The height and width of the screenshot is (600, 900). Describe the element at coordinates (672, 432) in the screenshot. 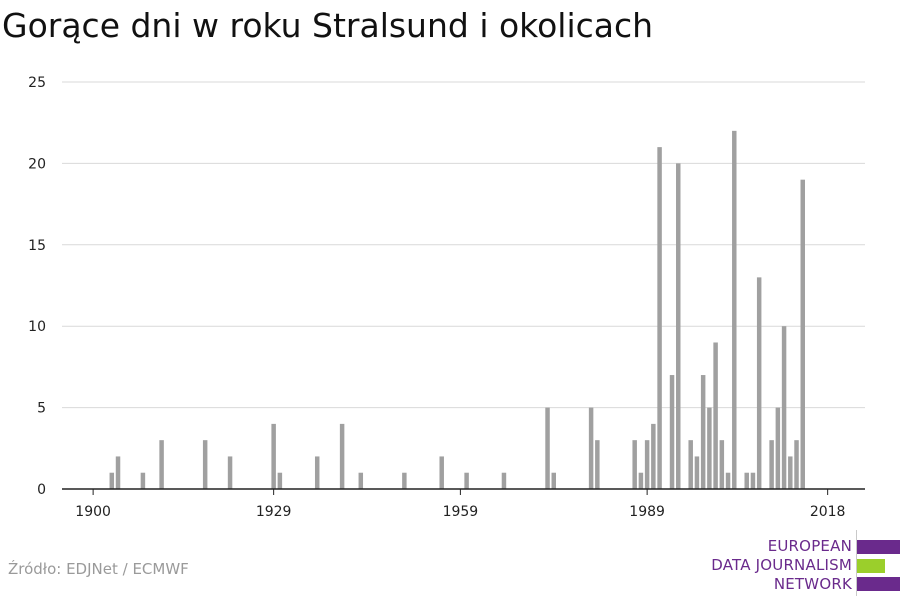

I see `bar-1993` at that location.